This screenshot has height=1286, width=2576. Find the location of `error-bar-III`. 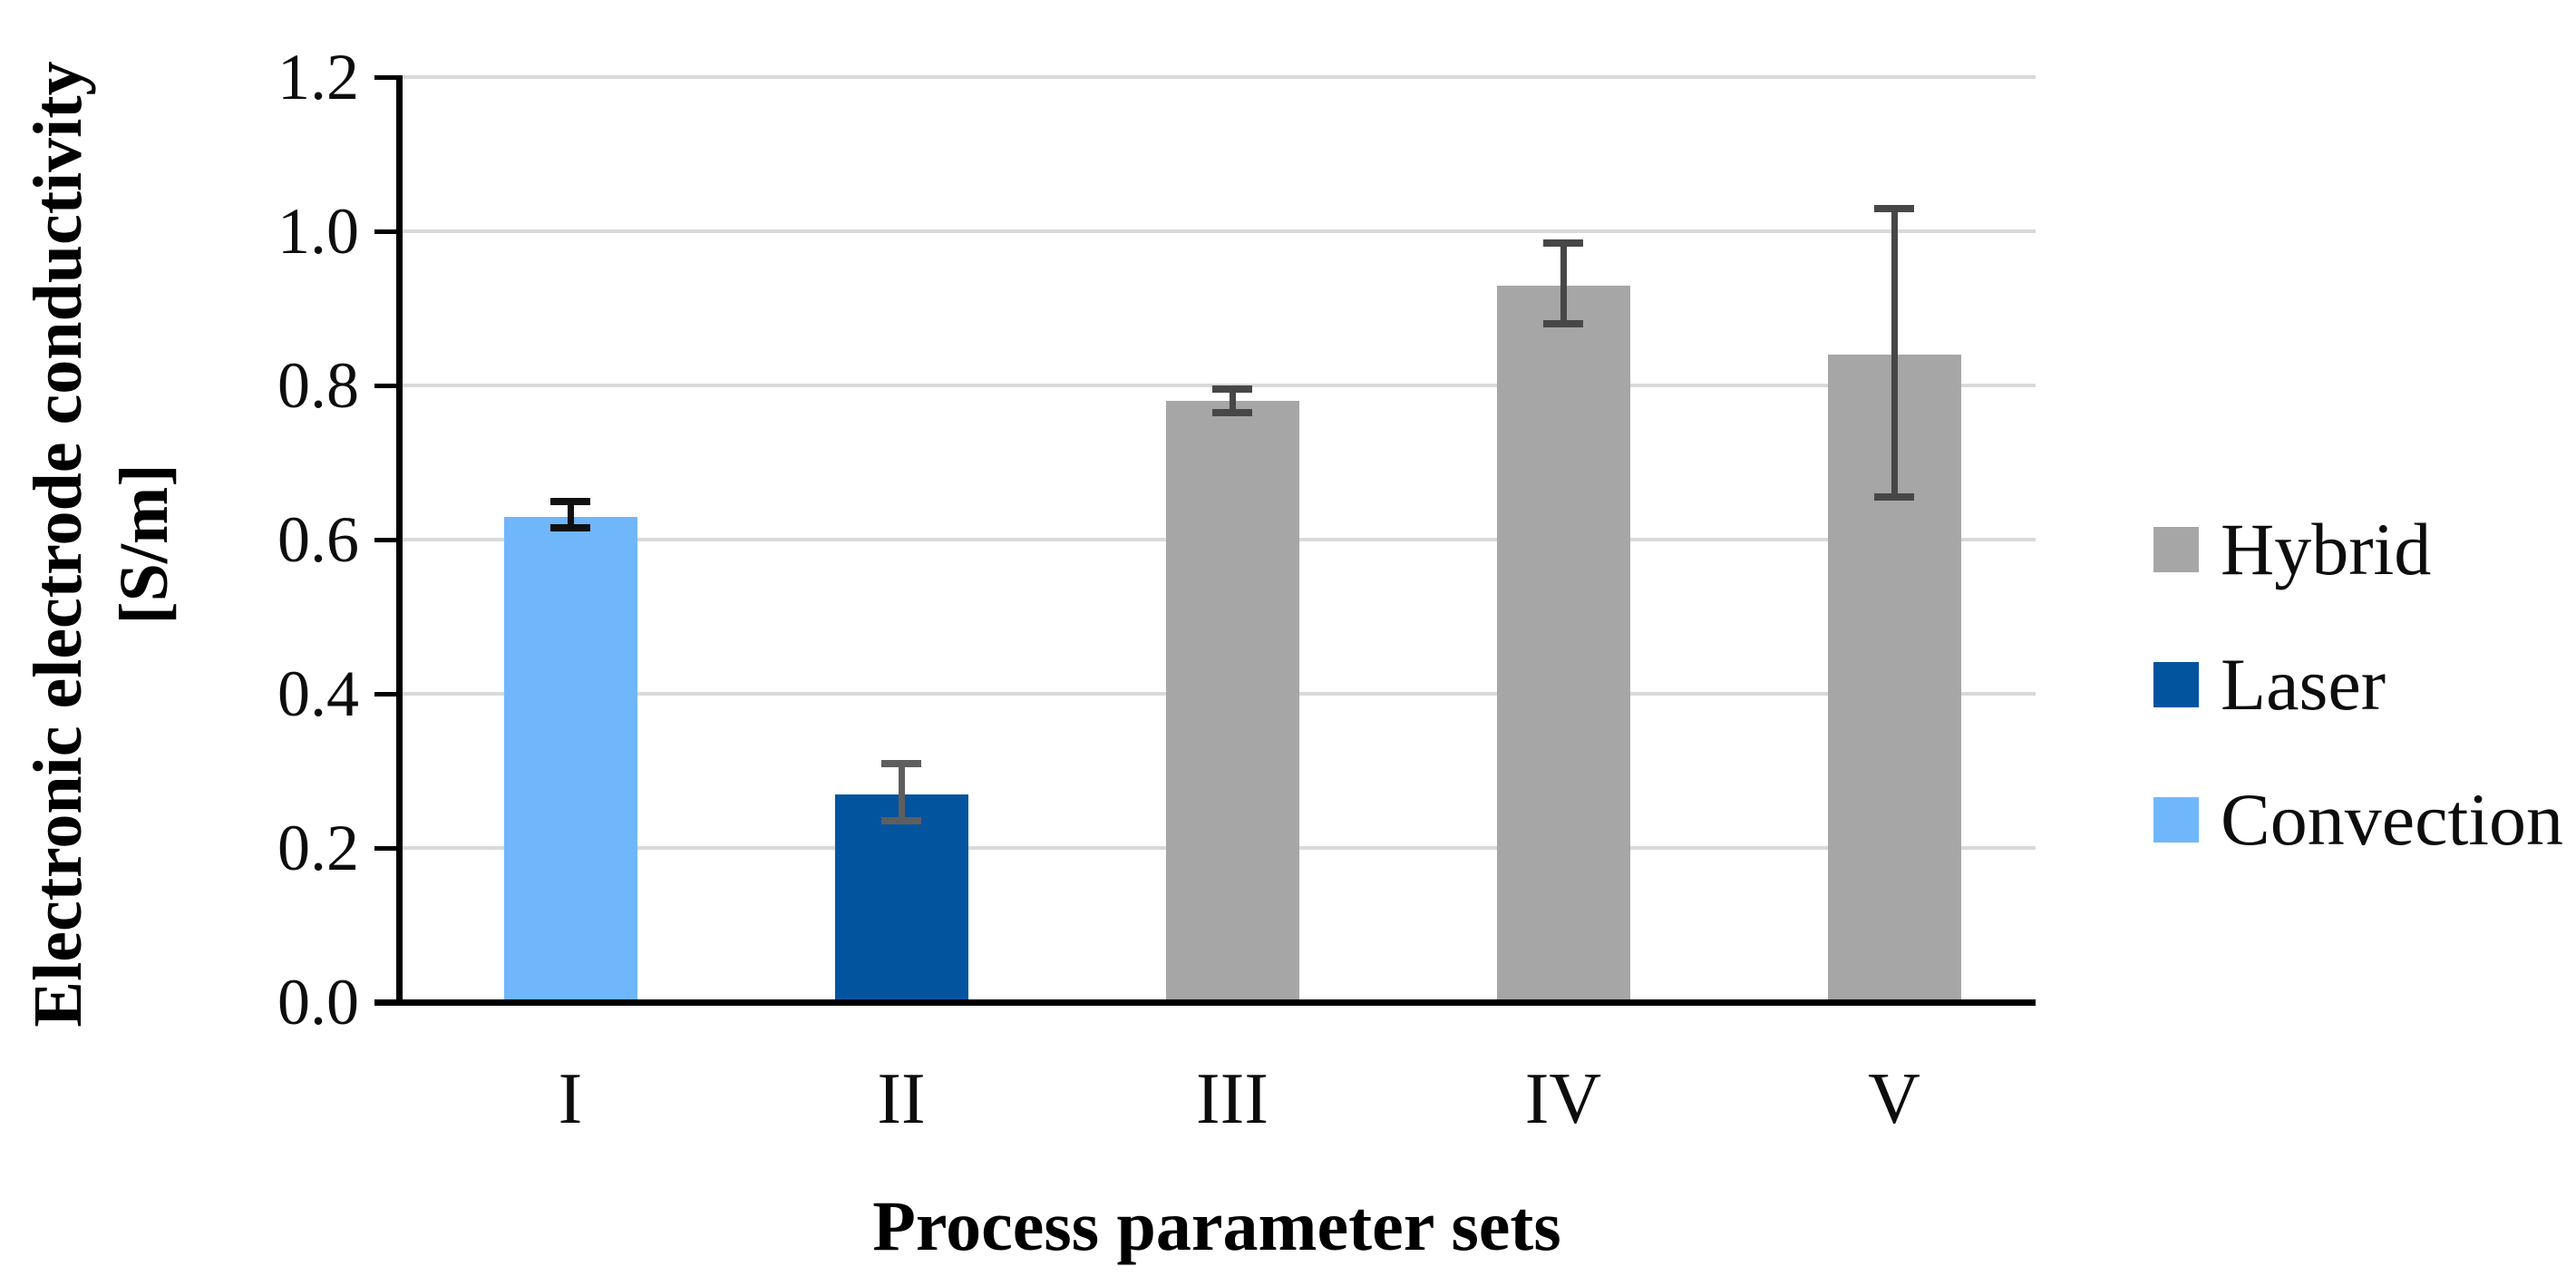

error-bar-III is located at coordinates (1232, 401).